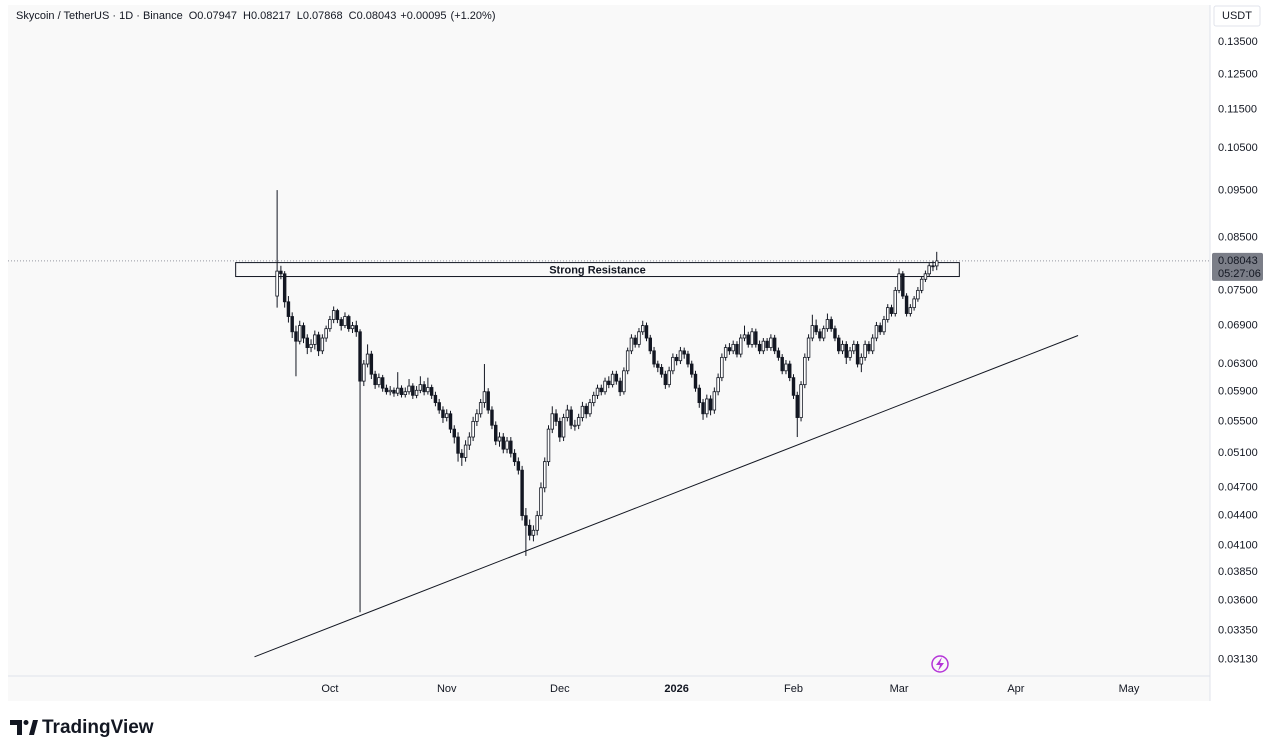 This screenshot has width=1280, height=754. Describe the element at coordinates (1238, 261) in the screenshot. I see `last-price: 0.08043` at that location.